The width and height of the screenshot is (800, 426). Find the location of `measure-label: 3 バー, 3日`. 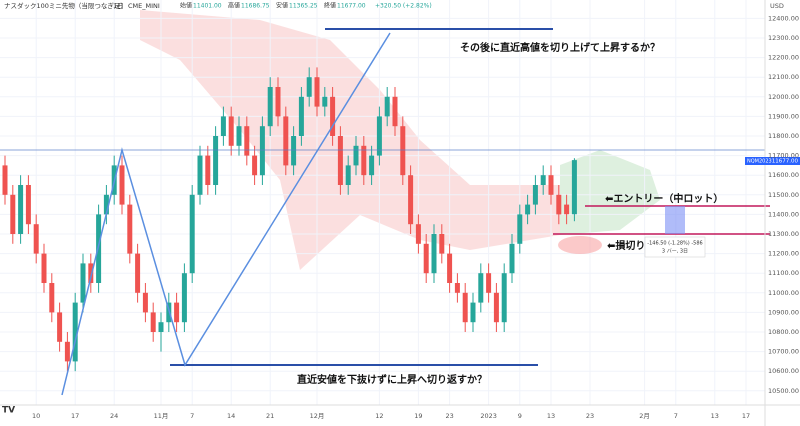

measure-label: 3 バー, 3日 is located at coordinates (675, 252).